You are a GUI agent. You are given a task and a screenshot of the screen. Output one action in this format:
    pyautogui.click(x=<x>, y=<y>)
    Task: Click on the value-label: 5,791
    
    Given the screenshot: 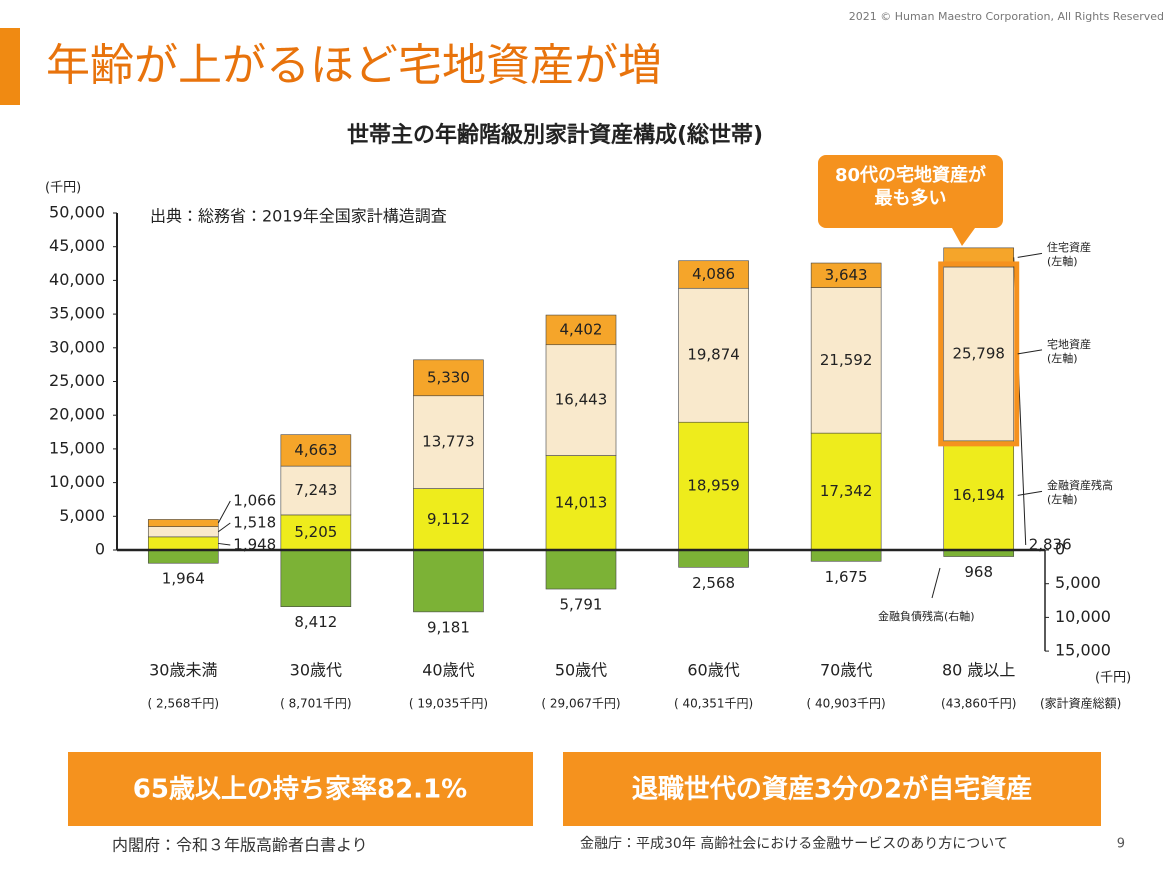 What is the action you would take?
    pyautogui.click(x=581, y=605)
    